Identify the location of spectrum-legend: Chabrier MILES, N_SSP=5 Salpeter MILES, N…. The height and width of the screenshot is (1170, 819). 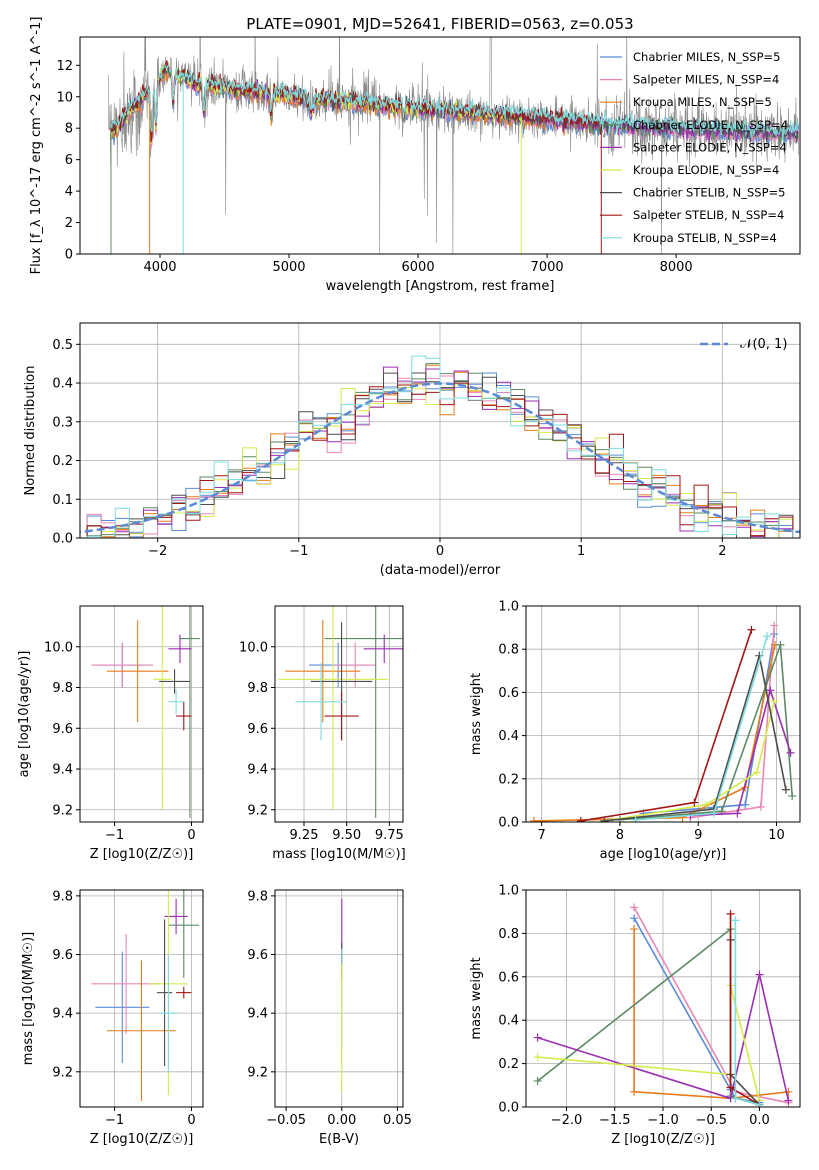
(694, 147).